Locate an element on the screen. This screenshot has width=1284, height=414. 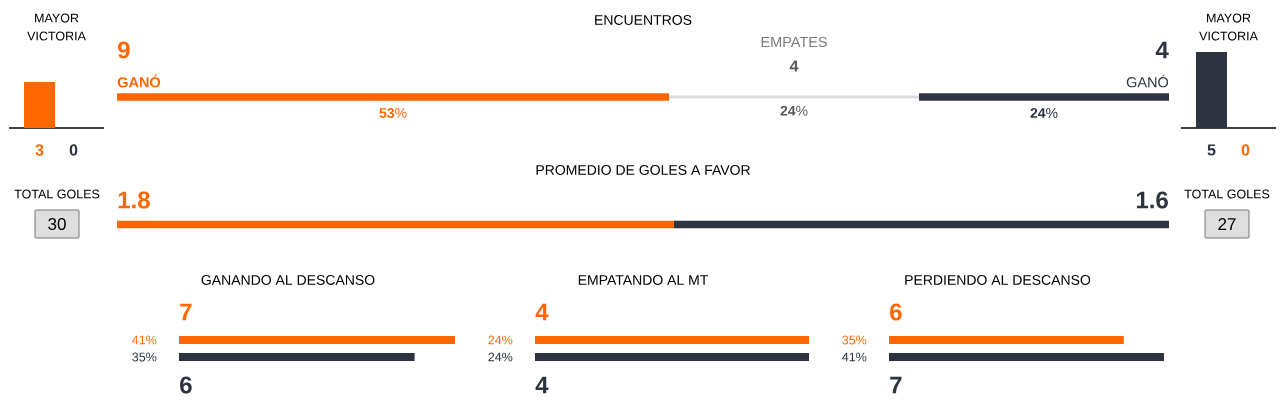
data-label: 53% is located at coordinates (393, 113).